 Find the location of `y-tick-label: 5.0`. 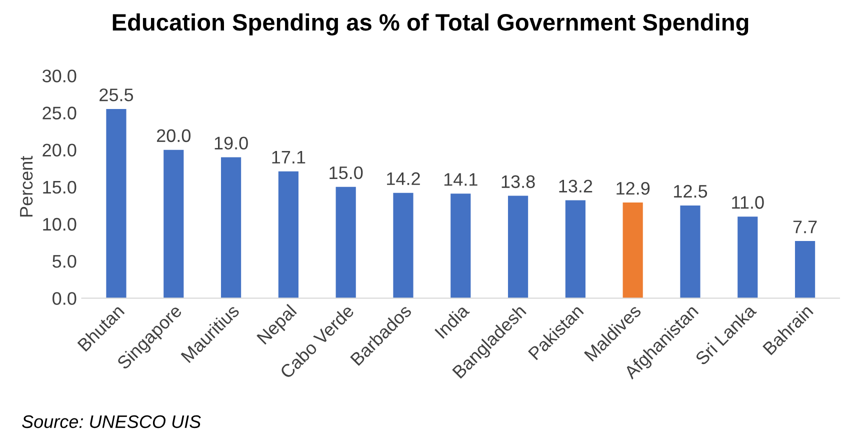

y-tick-label: 5.0 is located at coordinates (64, 261).